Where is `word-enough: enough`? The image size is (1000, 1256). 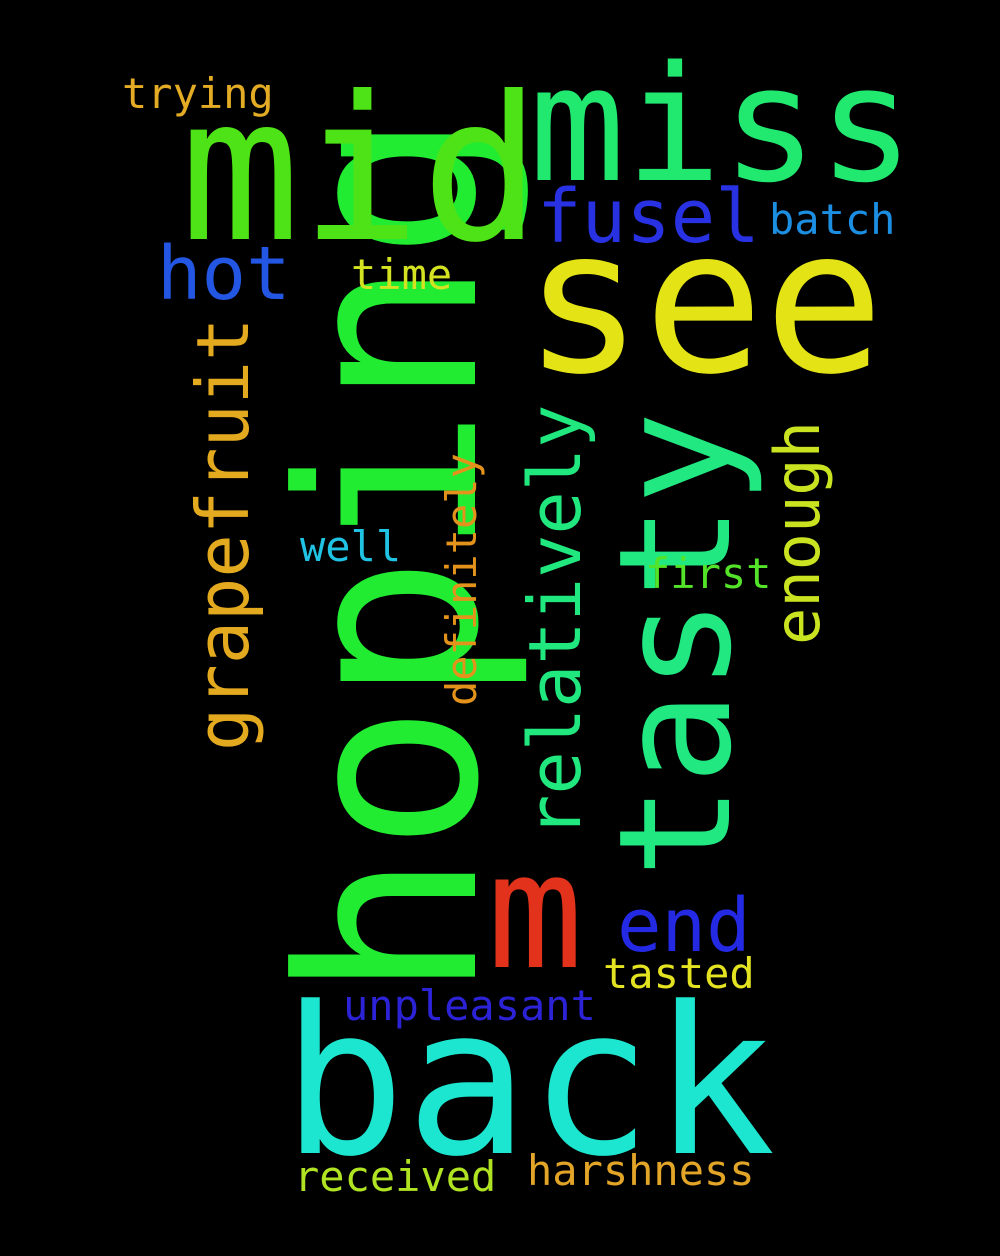 word-enough: enough is located at coordinates (797, 533).